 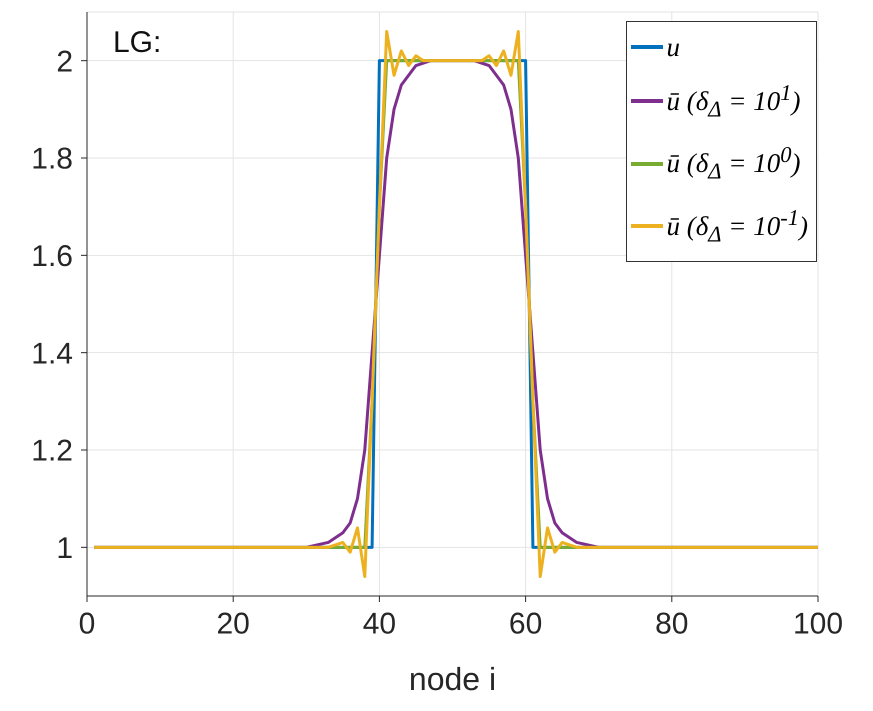 I want to click on x-tick-label: 40, so click(x=379, y=623).